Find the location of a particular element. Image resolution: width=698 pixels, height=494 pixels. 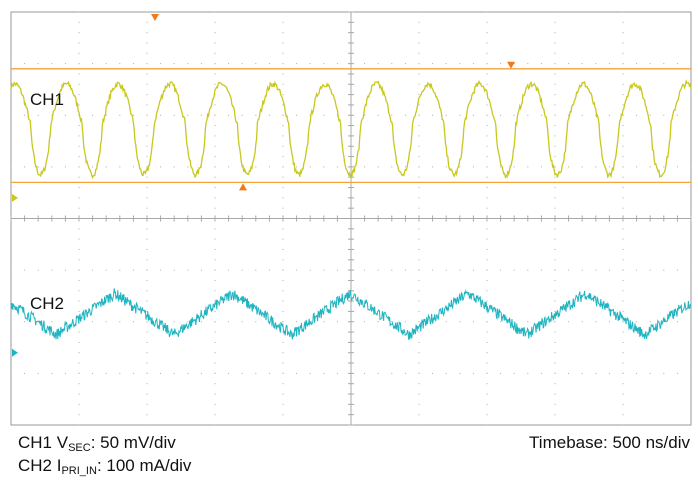

ch2-scale-value: : 100 mA/div is located at coordinates (144, 465).